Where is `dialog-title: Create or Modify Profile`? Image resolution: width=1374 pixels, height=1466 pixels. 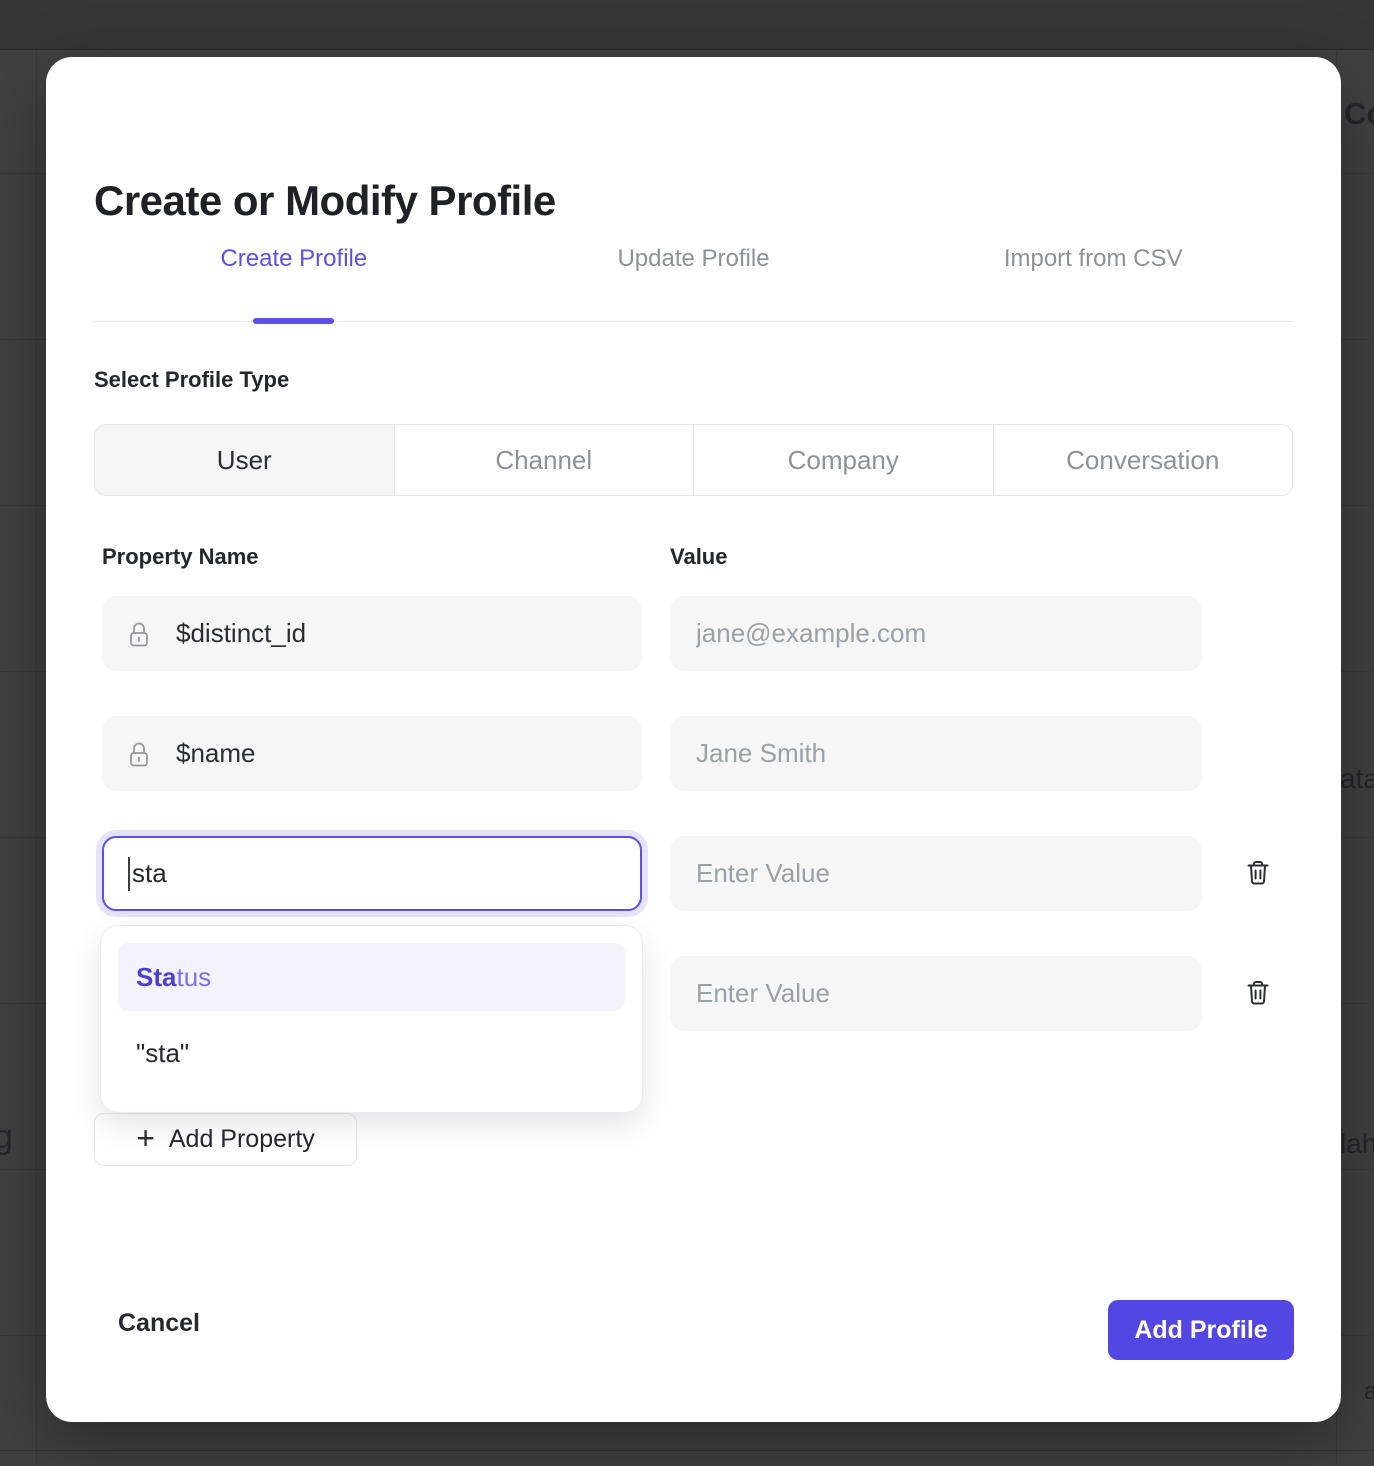 dialog-title: Create or Modify Profile is located at coordinates (325, 200).